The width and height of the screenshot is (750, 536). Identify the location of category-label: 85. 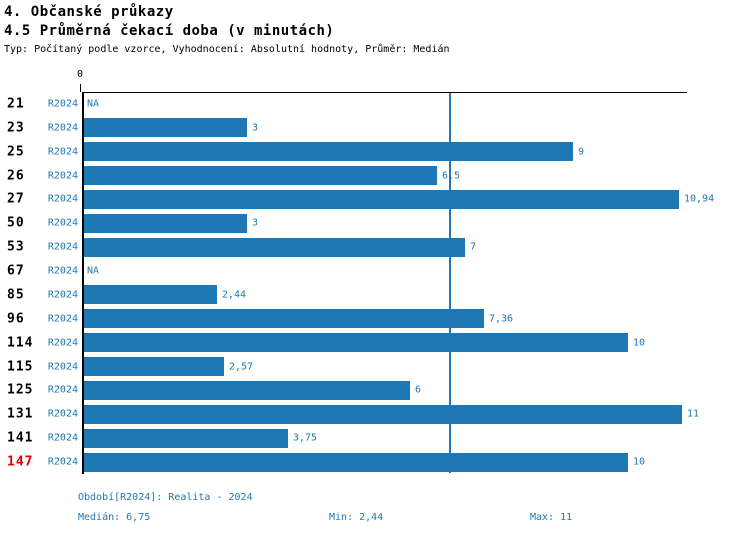
(16, 295).